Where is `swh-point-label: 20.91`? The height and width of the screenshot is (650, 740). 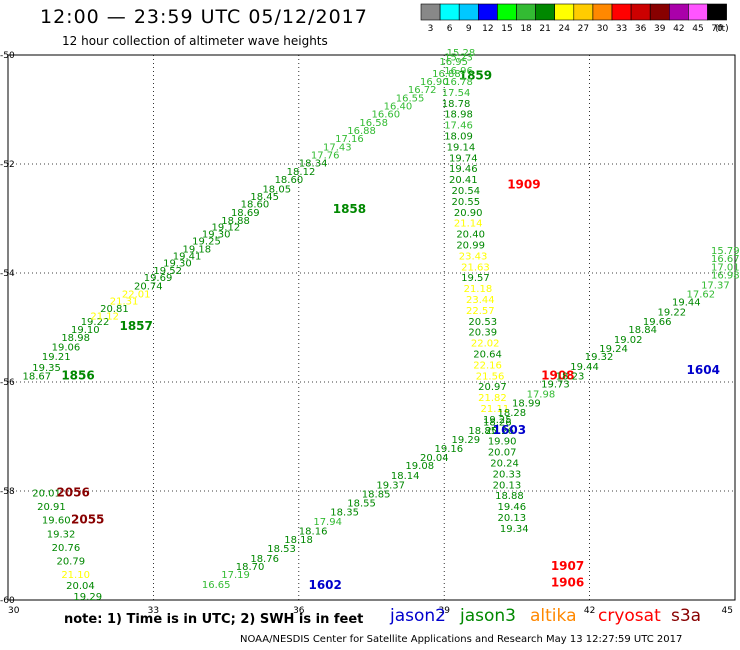
swh-point-label: 20.91 is located at coordinates (51, 507).